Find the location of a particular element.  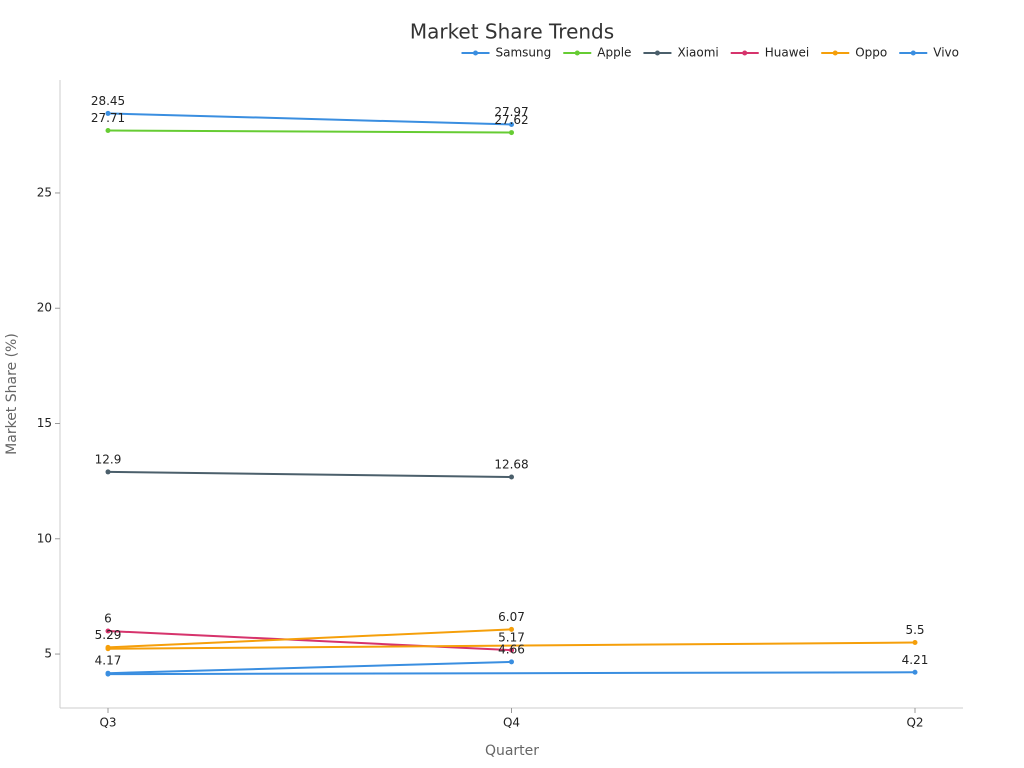

data-label: 4.21 is located at coordinates (915, 660).